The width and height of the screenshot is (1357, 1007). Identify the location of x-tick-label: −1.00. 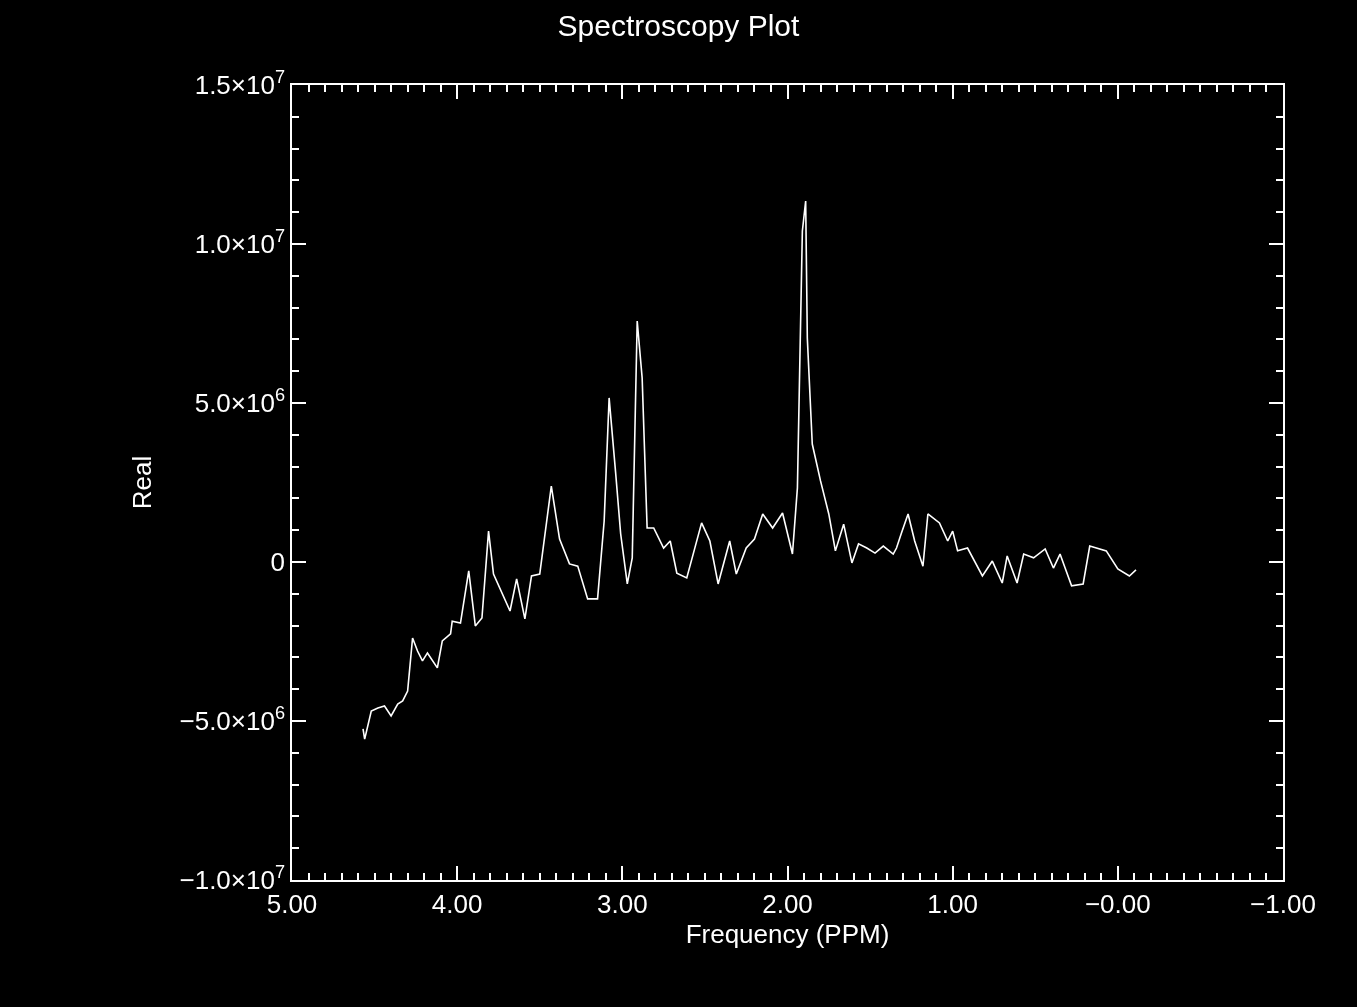
(1283, 903).